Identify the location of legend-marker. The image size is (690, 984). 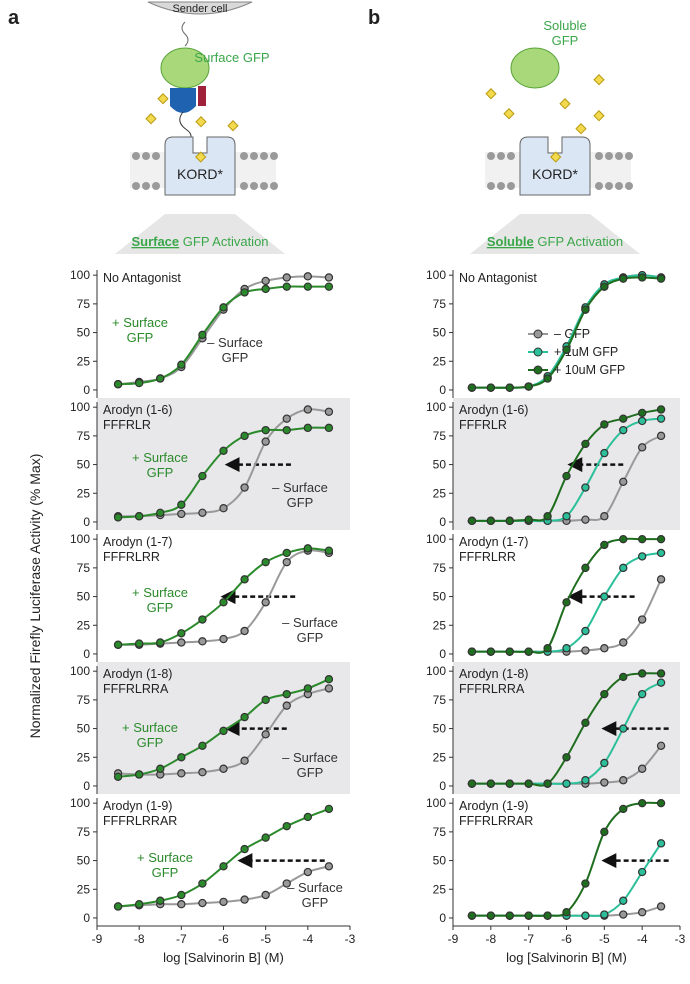
(538, 334).